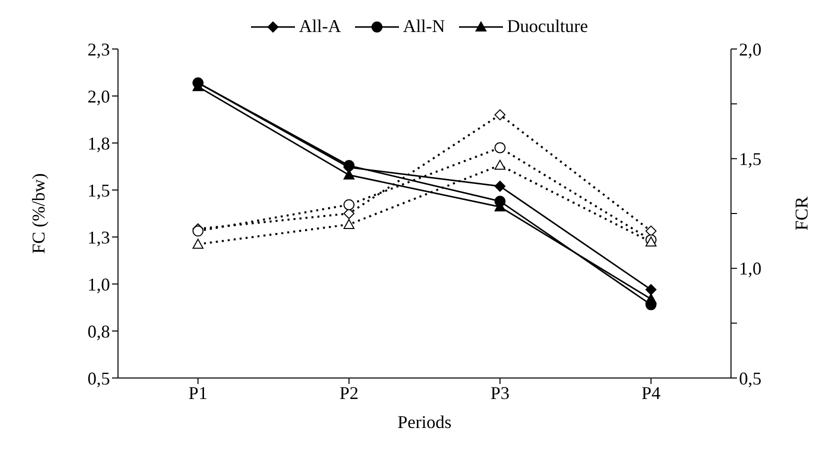 This screenshot has width=839, height=470. Describe the element at coordinates (750, 49) in the screenshot. I see `y2-tick-label: 2,0` at that location.